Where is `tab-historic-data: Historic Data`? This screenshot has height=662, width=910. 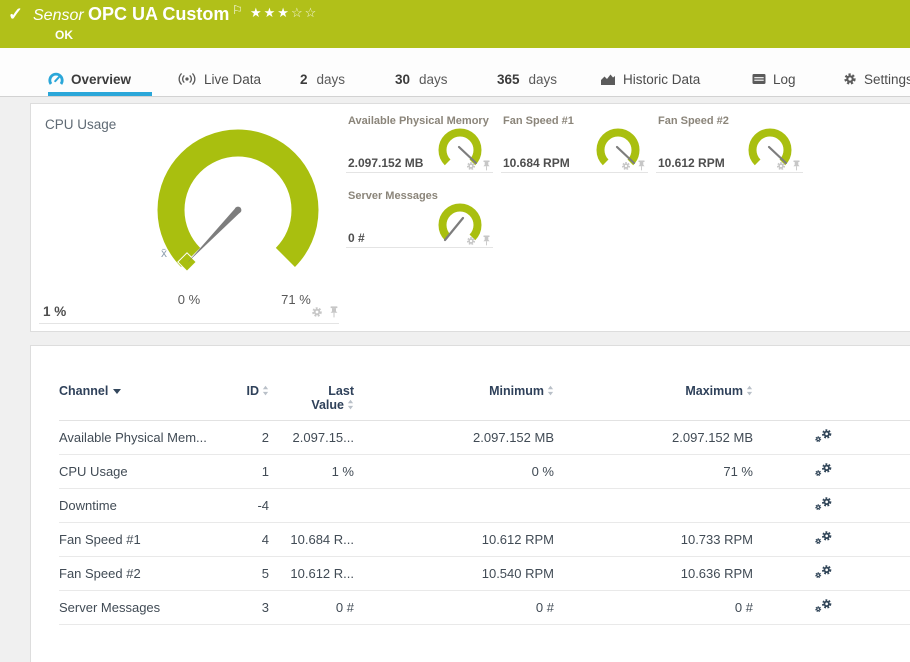 tab-historic-data: Historic Data is located at coordinates (650, 79).